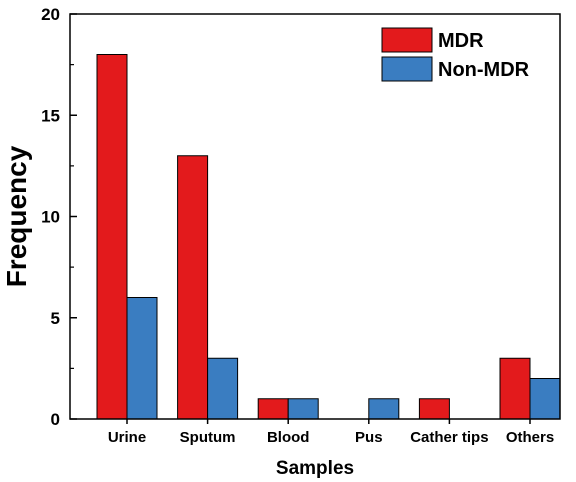  I want to click on x-tick-label: Sputum, so click(208, 437).